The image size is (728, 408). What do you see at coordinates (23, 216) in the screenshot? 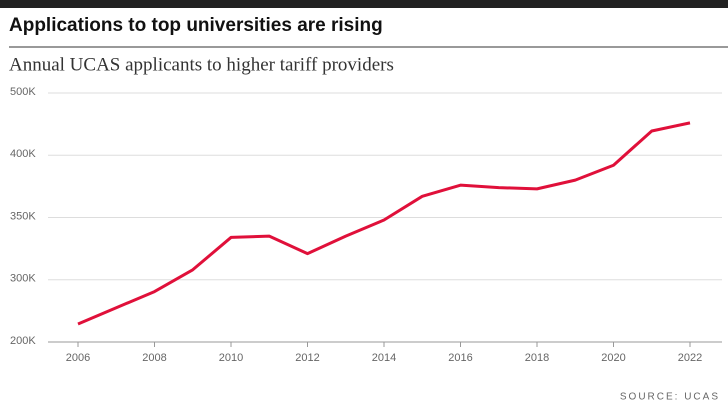
I see `y-tick-label: 350K` at bounding box center [23, 216].